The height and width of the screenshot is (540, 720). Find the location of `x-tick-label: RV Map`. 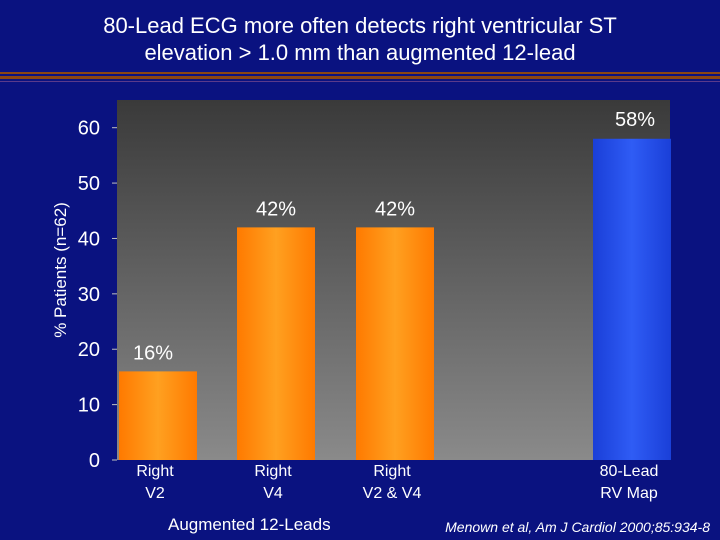

x-tick-label: RV Map is located at coordinates (629, 493).